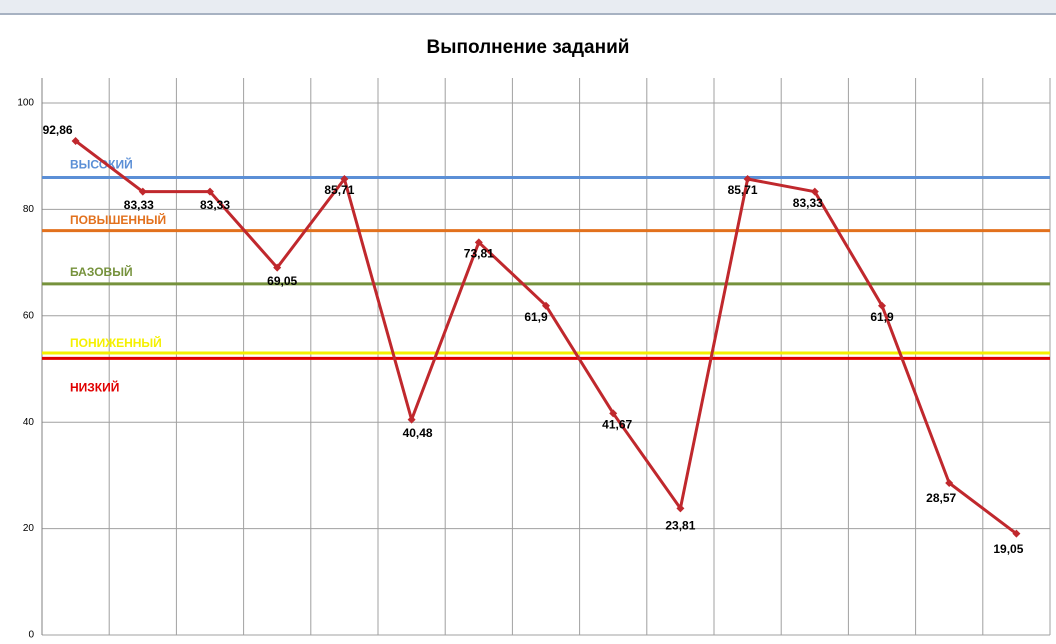  I want to click on level-label: ПОВЫШЕННЫЙ, so click(118, 219).